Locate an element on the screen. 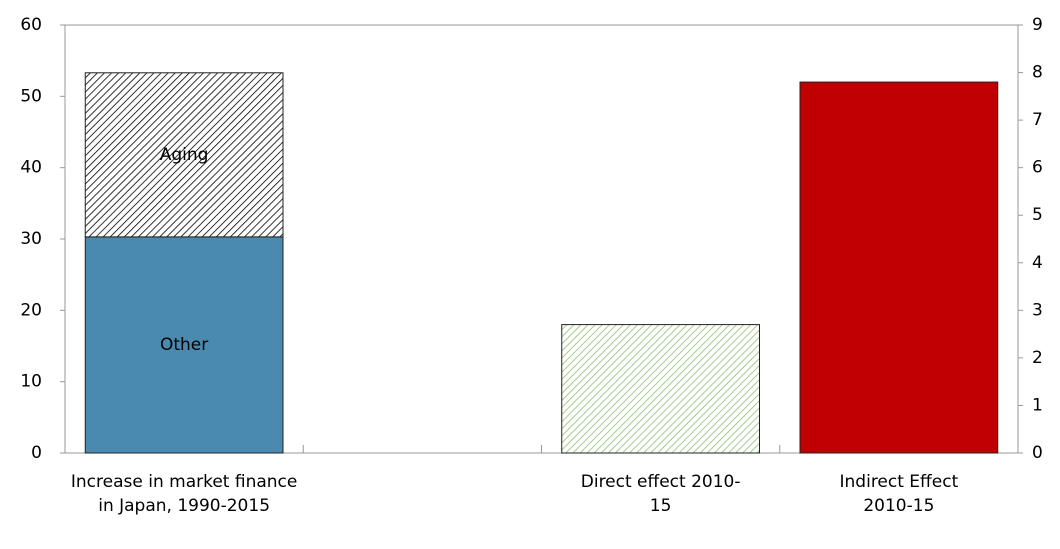  x-tick-label: Indirect Effect 2010-15 is located at coordinates (899, 494).